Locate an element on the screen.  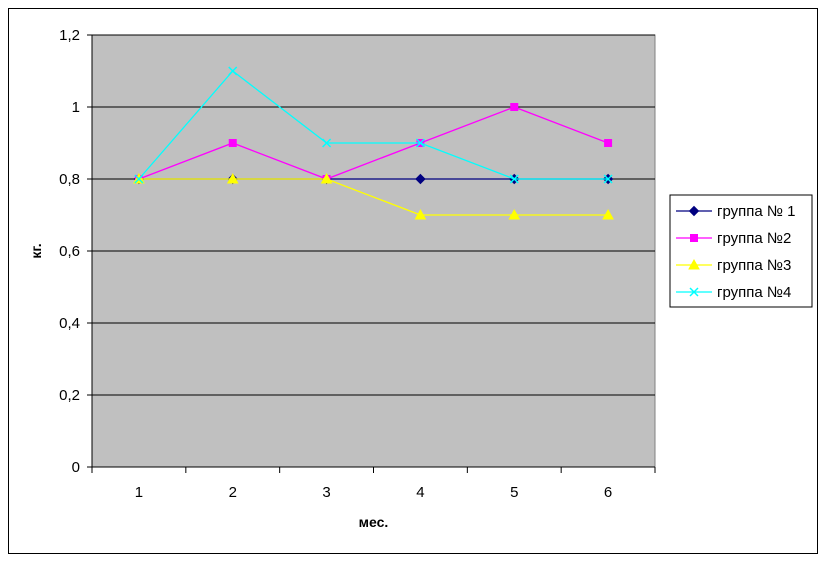
legend-label: группа № 1 is located at coordinates (756, 211).